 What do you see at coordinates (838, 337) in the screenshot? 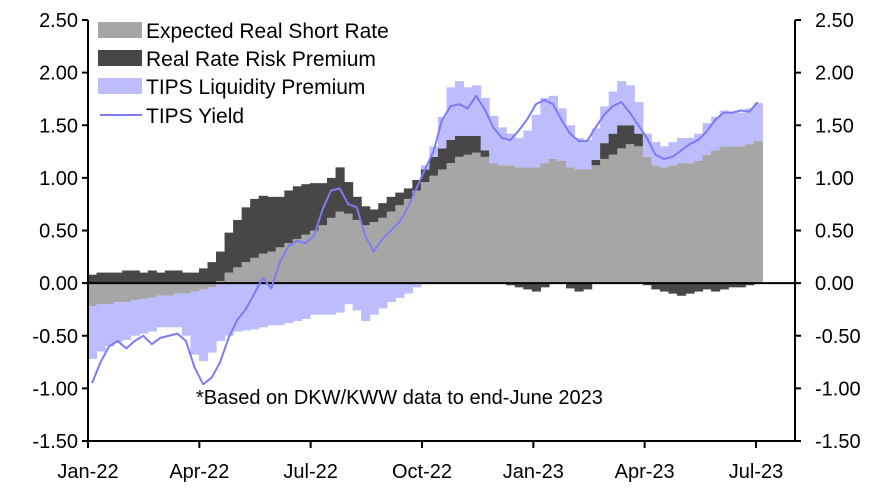
I see `y-tick-label-right: -0.50` at bounding box center [838, 337].